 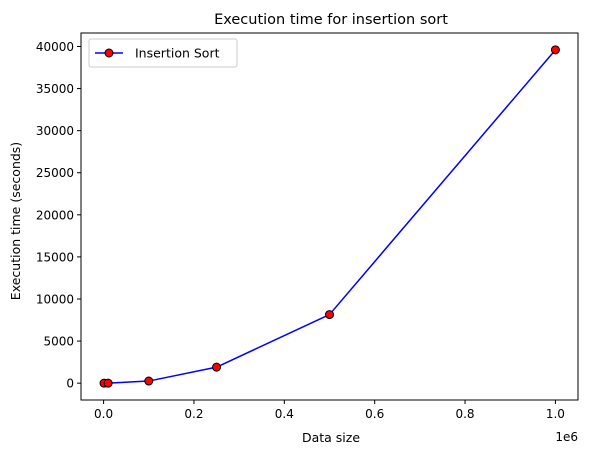 I want to click on x-tick-label: 0.0, so click(x=103, y=414).